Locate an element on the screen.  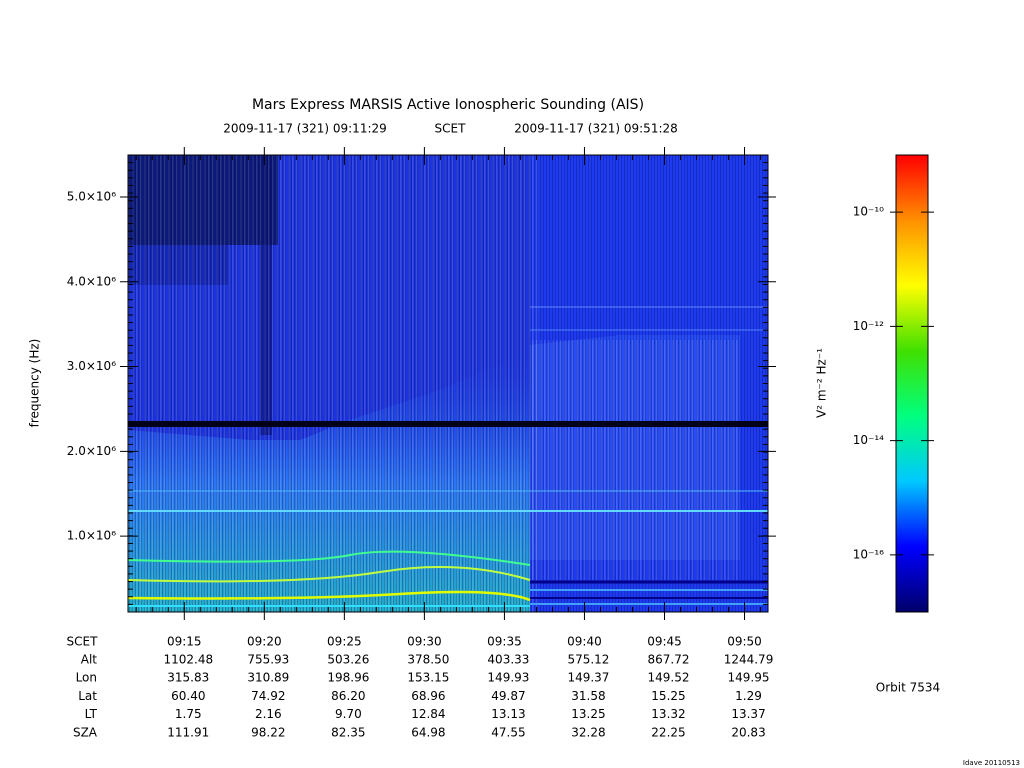
ephemeris-value: 47.55 is located at coordinates (508, 732).